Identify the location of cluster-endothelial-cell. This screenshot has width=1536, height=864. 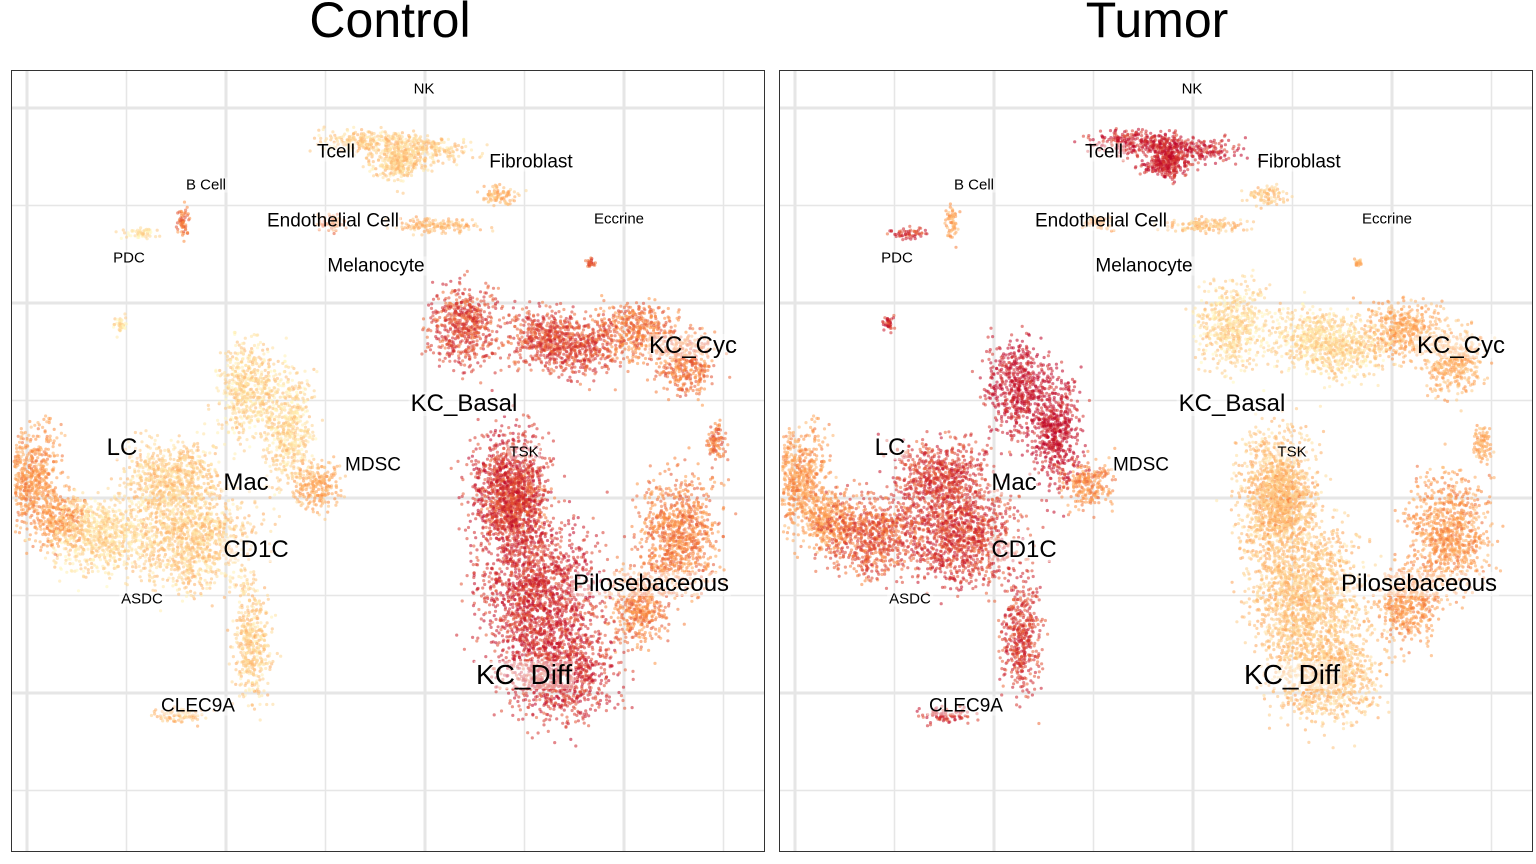
(183, 221).